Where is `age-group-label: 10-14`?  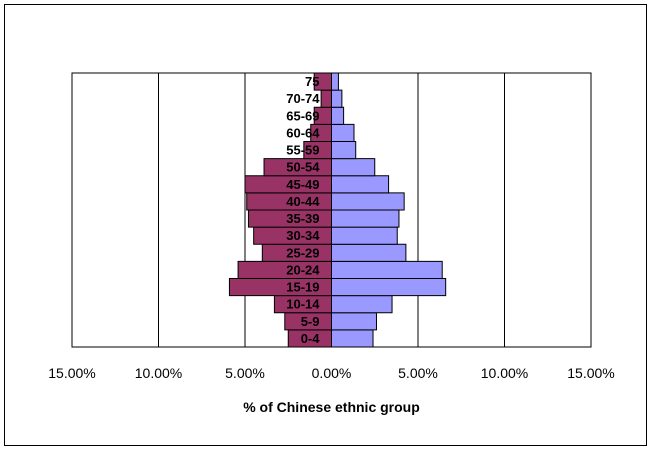
age-group-label: 10-14 is located at coordinates (303, 304).